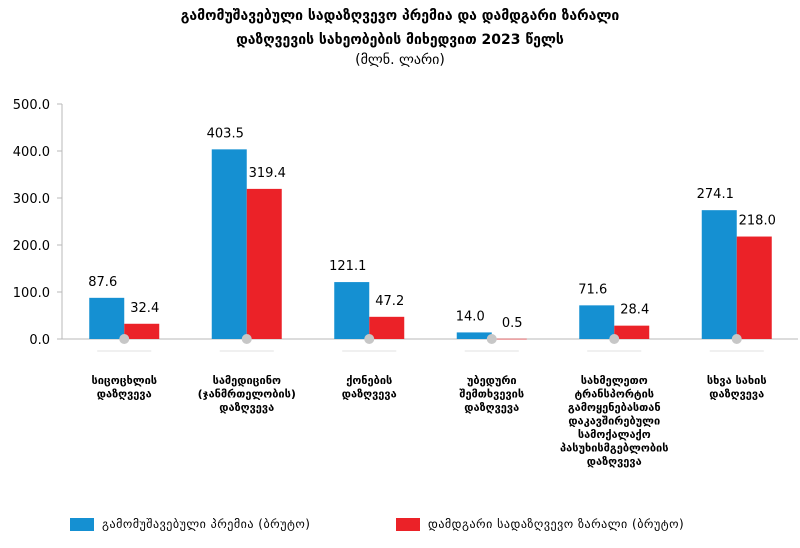 The width and height of the screenshot is (800, 548). I want to click on y-tick-label: 0.0, so click(39, 340).